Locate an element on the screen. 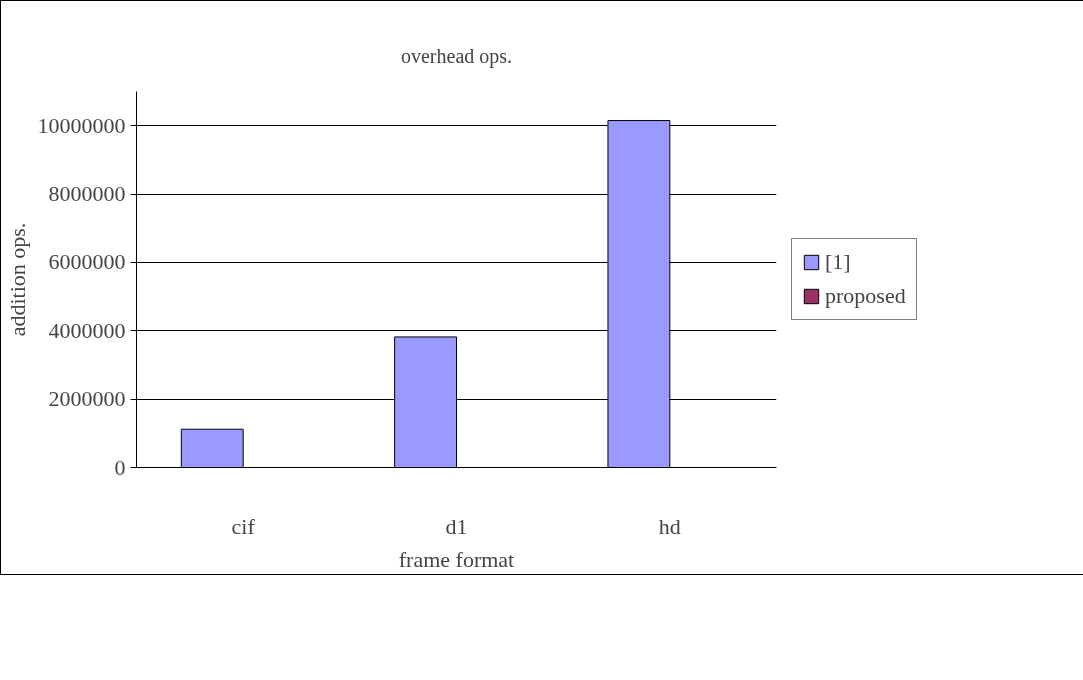  y-tick-label: 0 is located at coordinates (120, 467).